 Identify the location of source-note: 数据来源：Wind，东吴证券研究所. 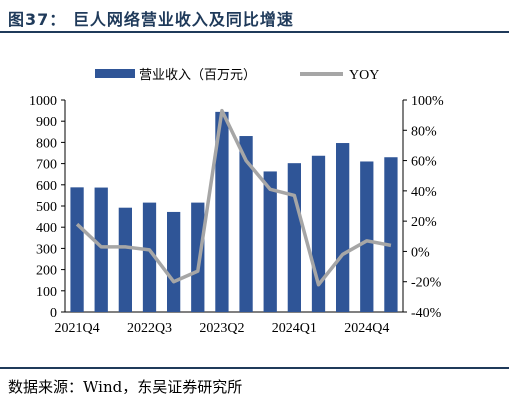
(125, 387).